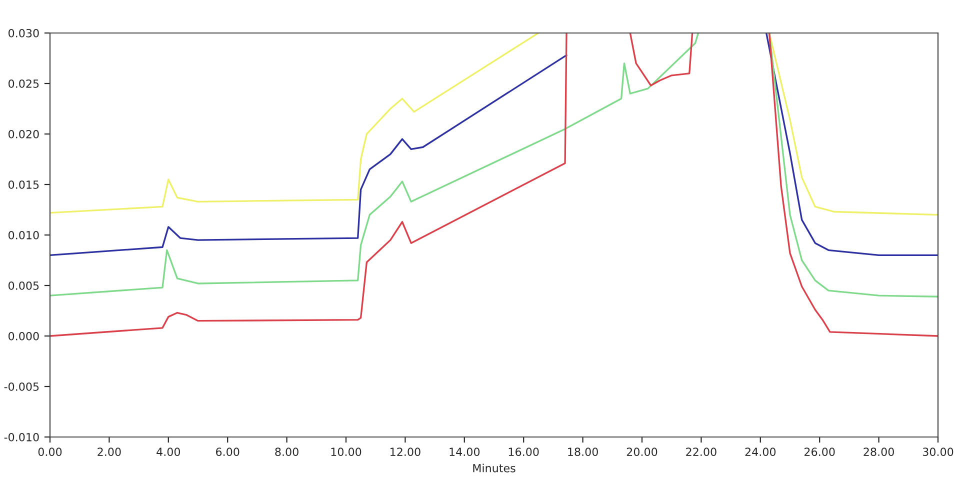 The width and height of the screenshot is (954, 497). Describe the element at coordinates (819, 452) in the screenshot. I see `x-tick-label: 26.00` at that location.